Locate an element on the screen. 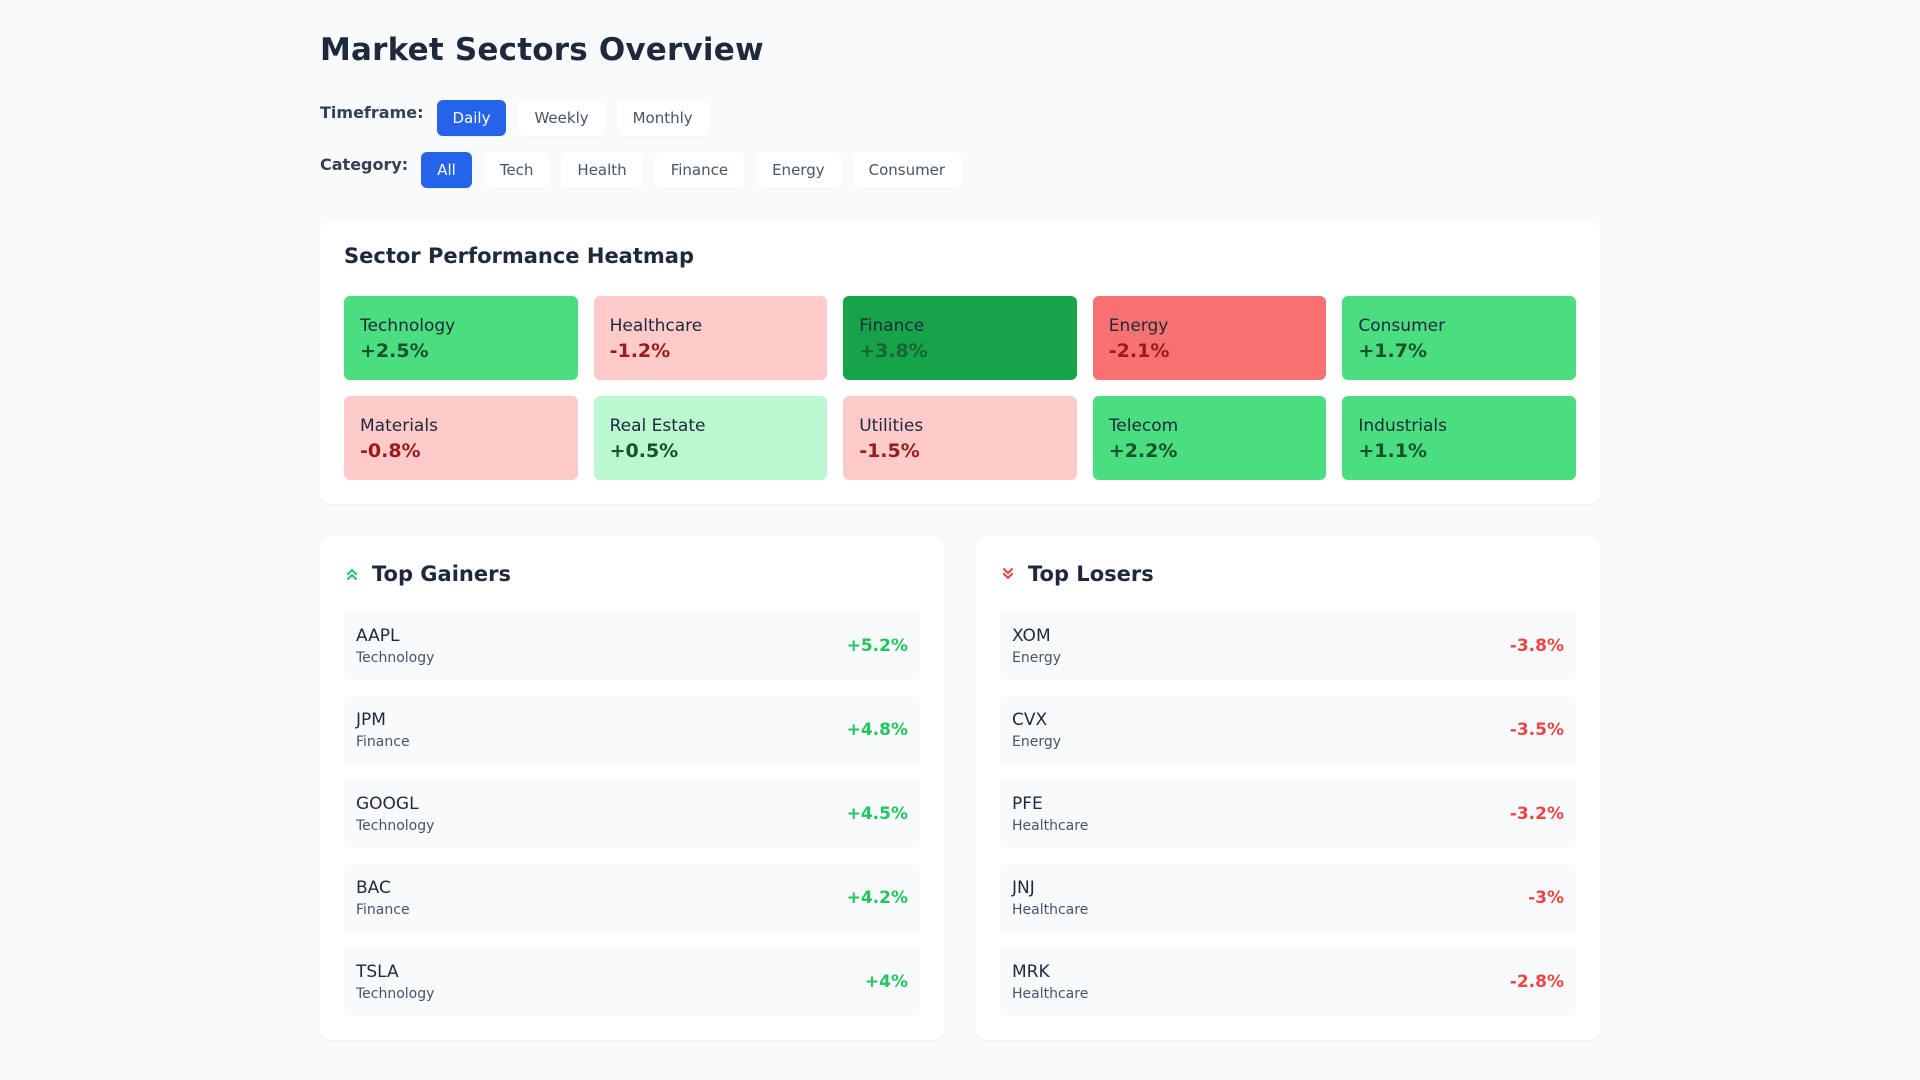 Image resolution: width=1920 pixels, height=1080 pixels. category-option-all: All is located at coordinates (446, 170).